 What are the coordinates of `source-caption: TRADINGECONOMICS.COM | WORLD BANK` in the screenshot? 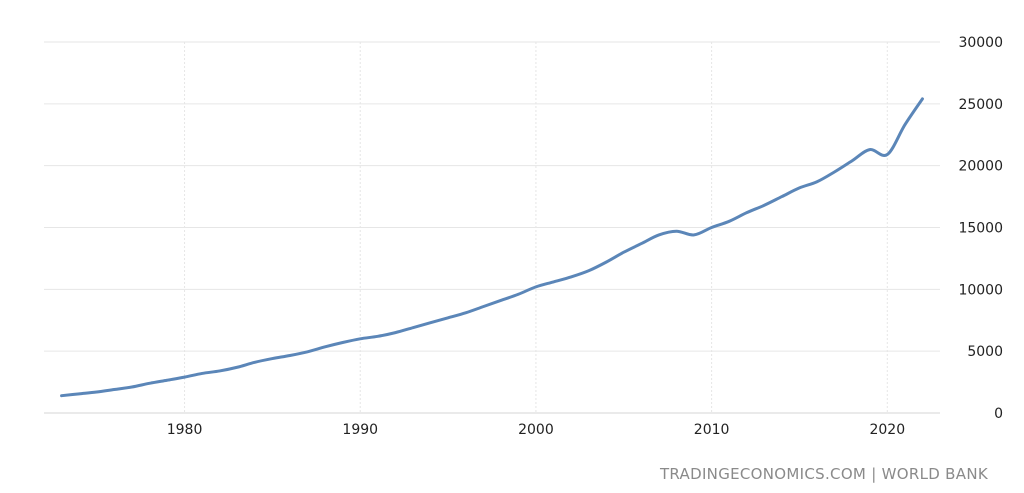 It's located at (823, 474).